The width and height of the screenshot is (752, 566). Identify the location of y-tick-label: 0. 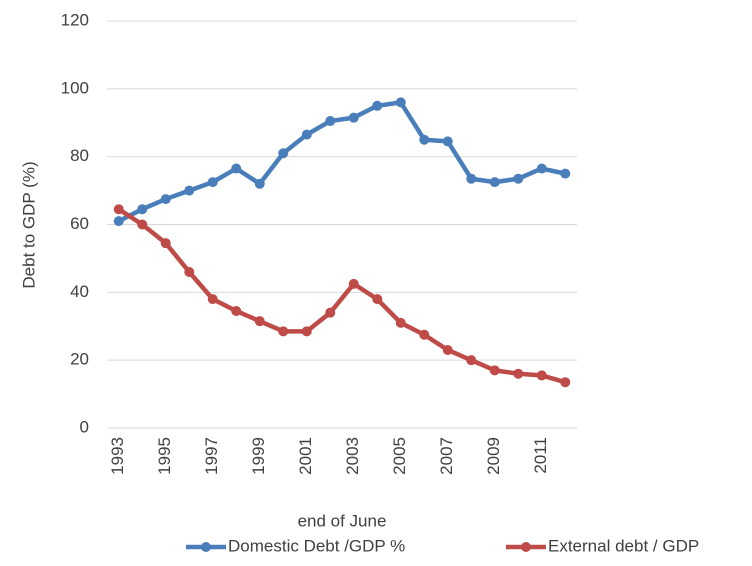
(84, 426).